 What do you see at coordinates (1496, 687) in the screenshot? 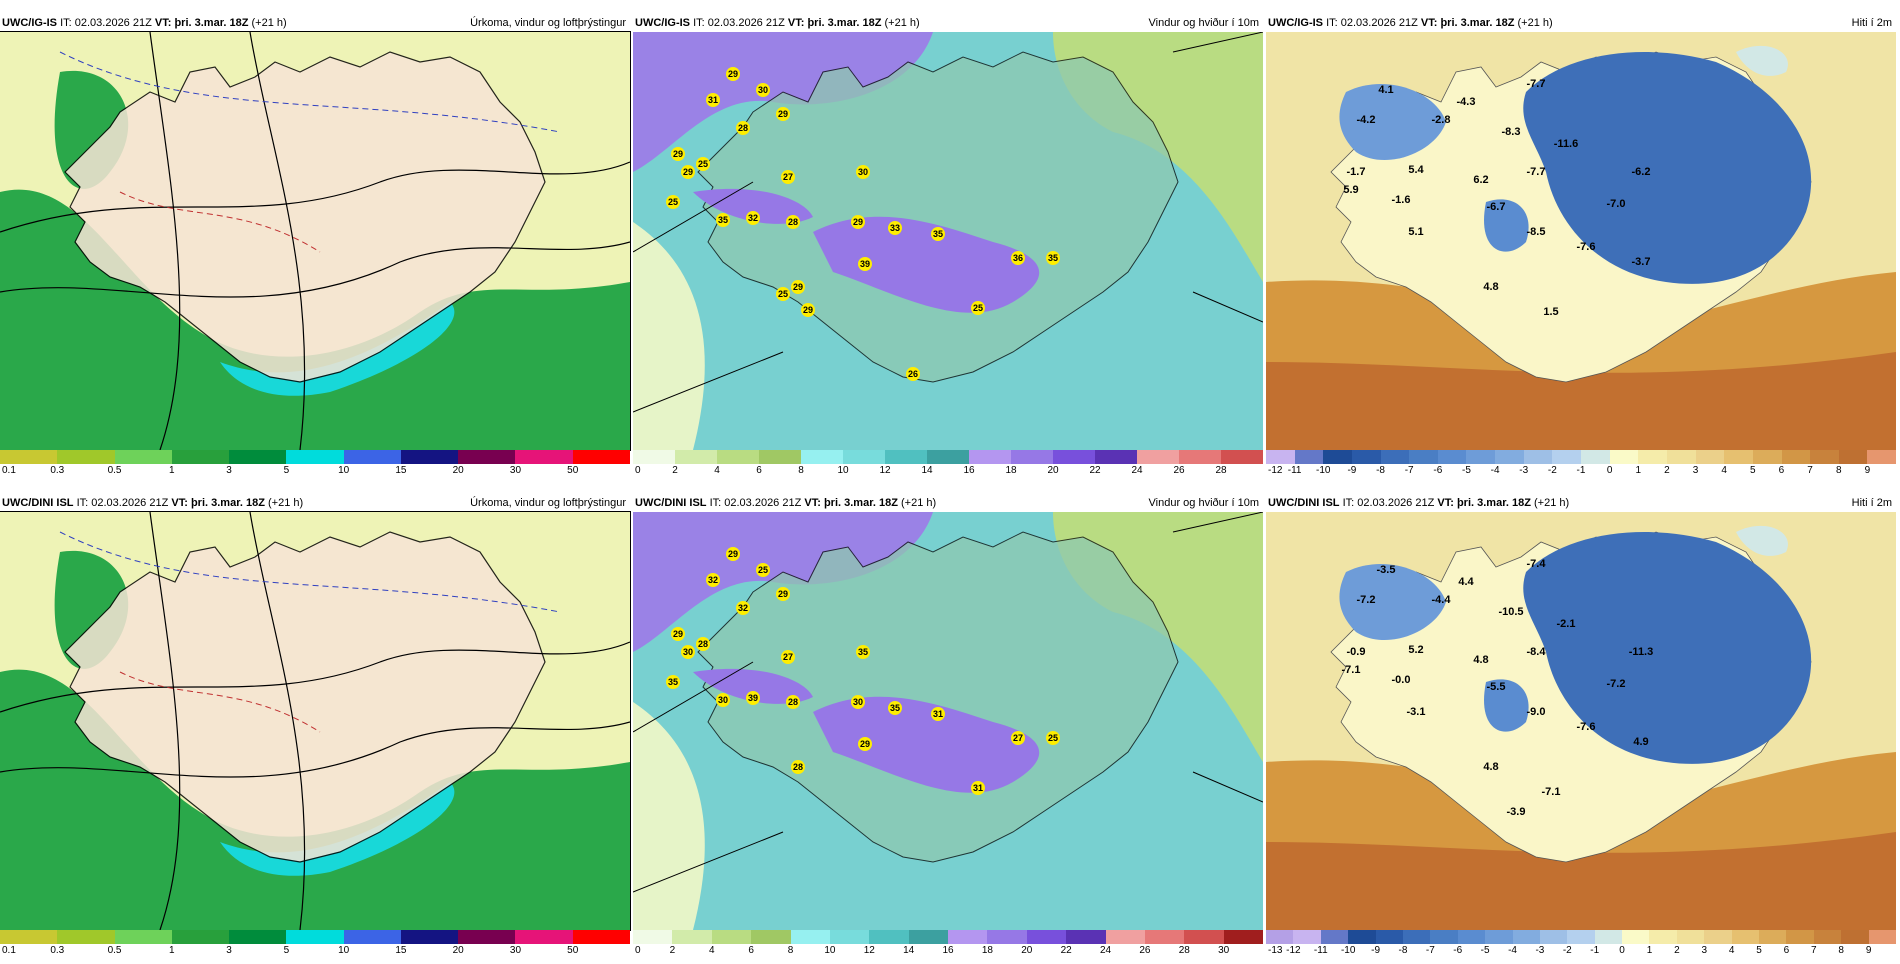
I see `map-value-text: -5.5` at bounding box center [1496, 687].